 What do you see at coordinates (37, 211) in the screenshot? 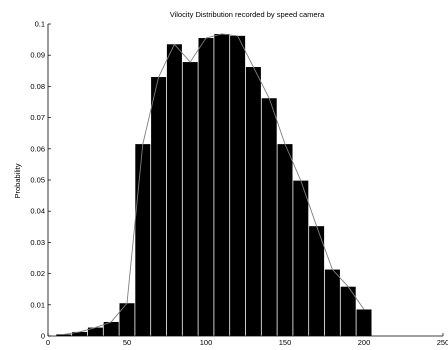
I see `y-tick-label: 0.04` at bounding box center [37, 211].